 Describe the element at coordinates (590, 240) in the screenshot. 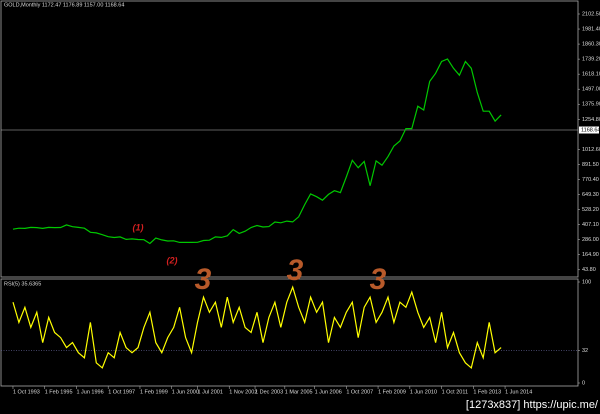

I see `y-tick-label: 286.00` at that location.